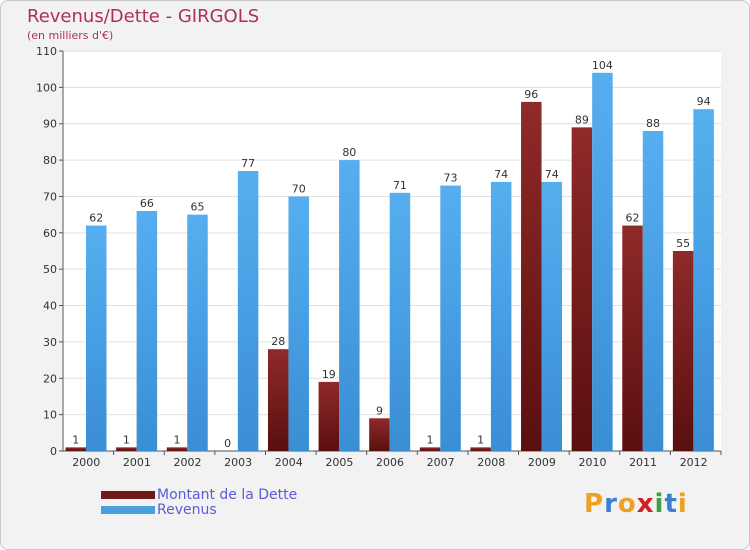  What do you see at coordinates (46, 87) in the screenshot?
I see `y-tick-label: 100` at bounding box center [46, 87].